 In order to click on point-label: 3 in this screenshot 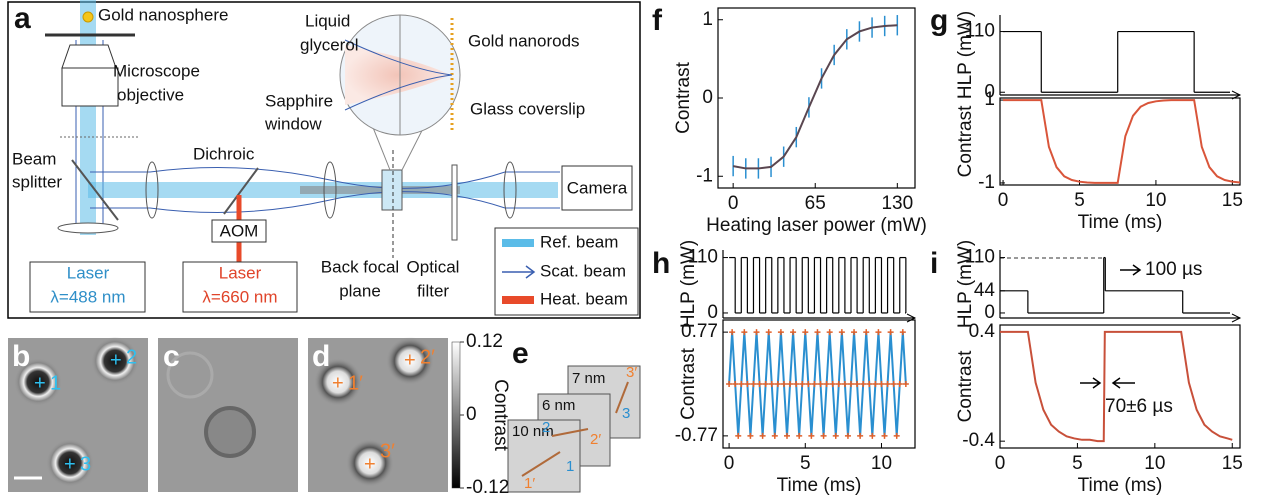, I will do `click(626, 413)`.